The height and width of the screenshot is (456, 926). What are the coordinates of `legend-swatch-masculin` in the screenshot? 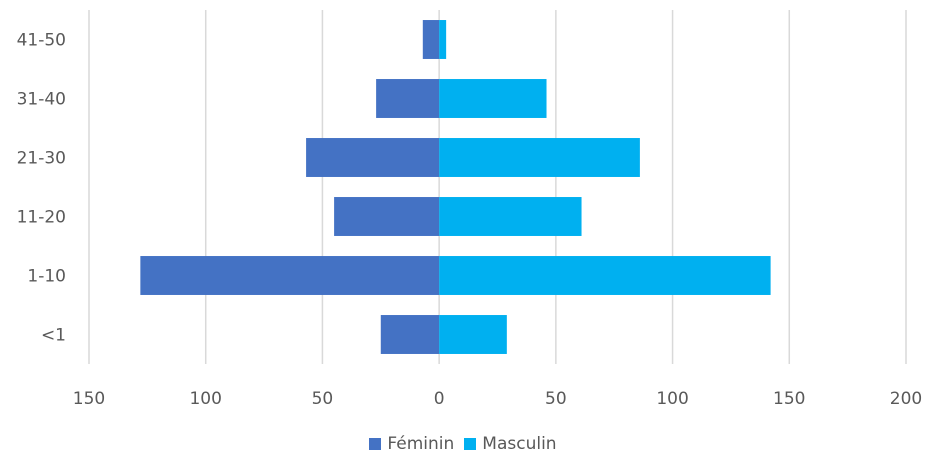 It's located at (470, 444).